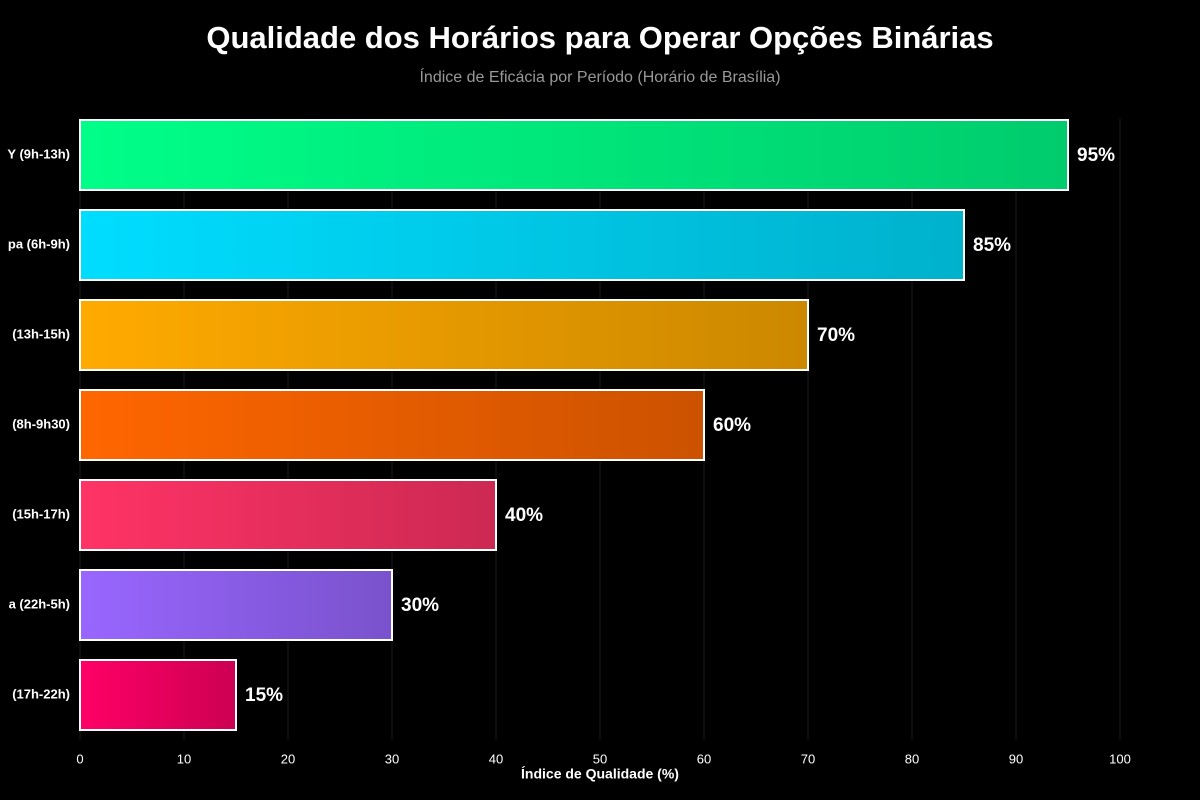  I want to click on x-tick-label: 30, so click(392, 758).